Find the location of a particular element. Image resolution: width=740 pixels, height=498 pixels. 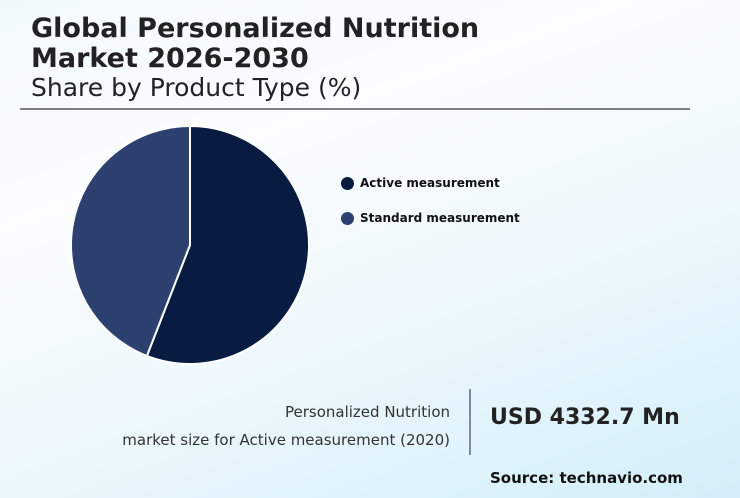

legend-label: Standard measurement is located at coordinates (440, 218).